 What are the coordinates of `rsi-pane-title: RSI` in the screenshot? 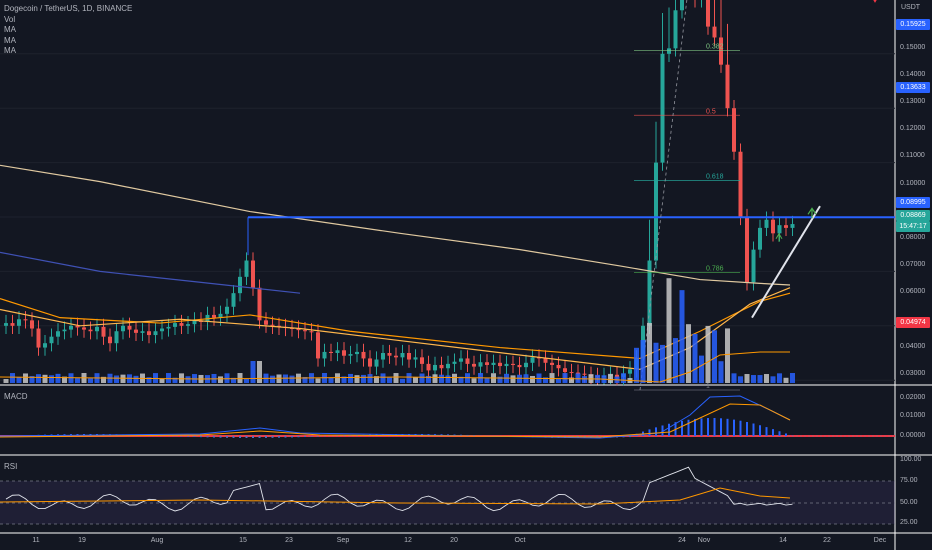 It's located at (11, 466).